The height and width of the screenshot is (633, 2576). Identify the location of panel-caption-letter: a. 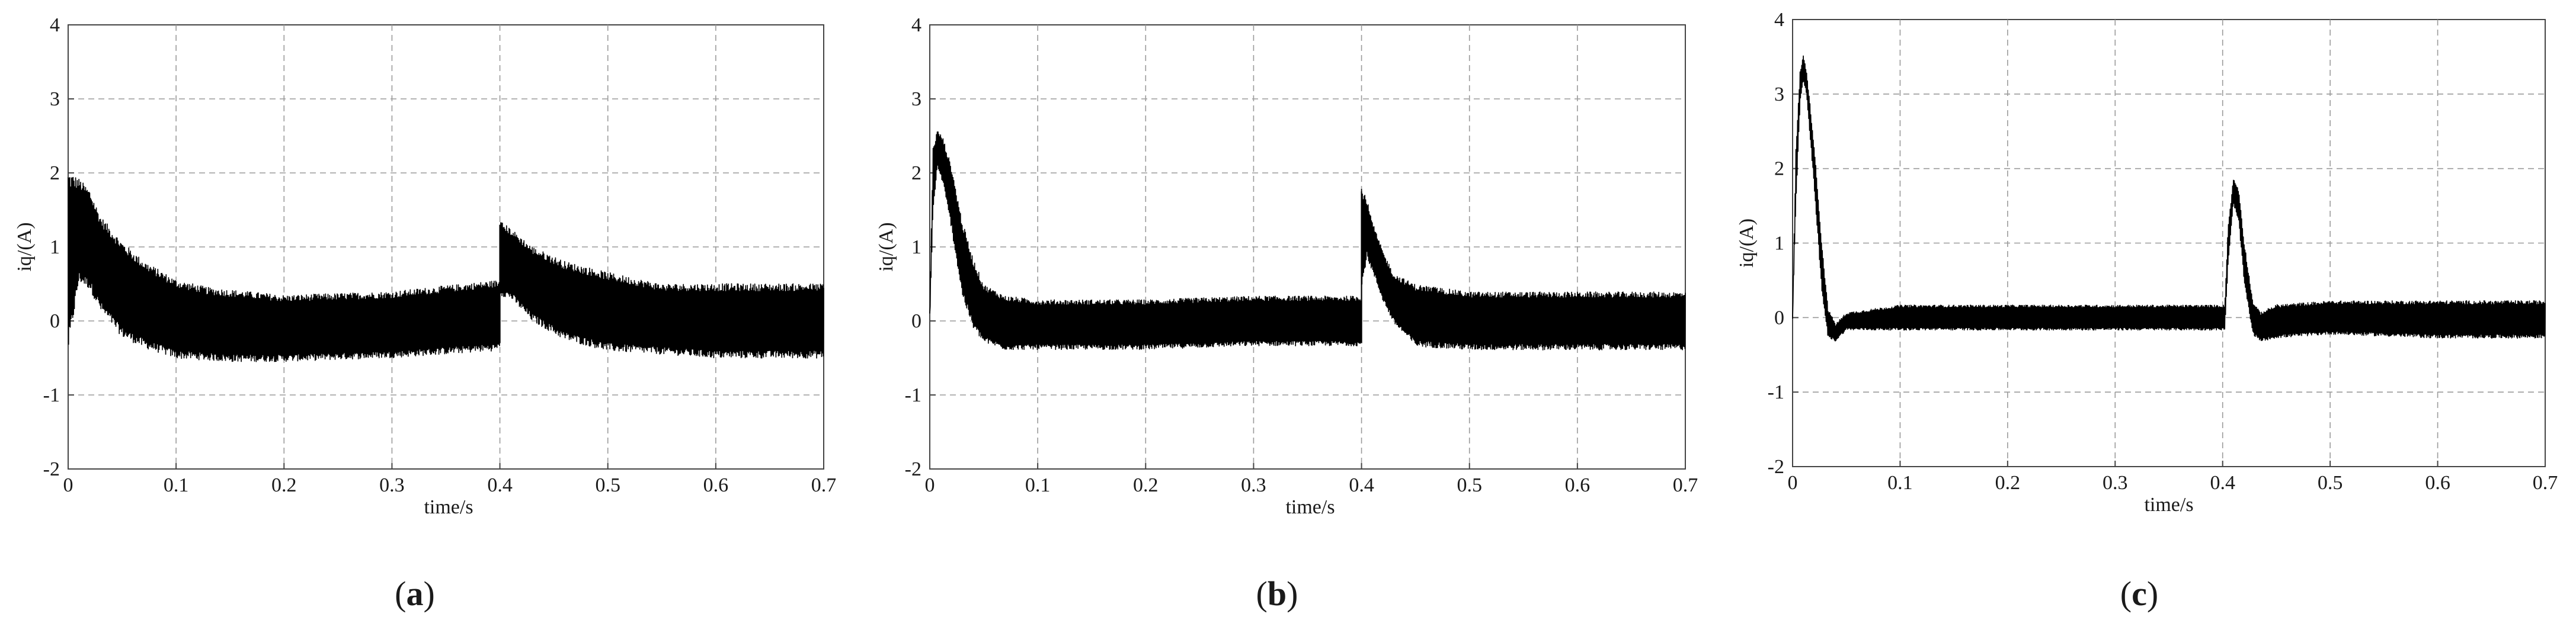
(415, 593).